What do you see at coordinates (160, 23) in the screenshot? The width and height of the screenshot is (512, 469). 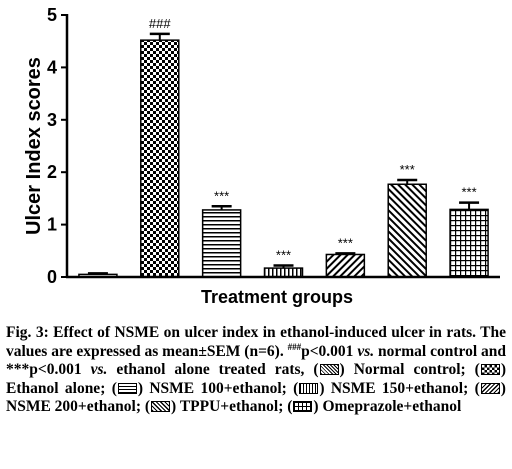 I see `significance-marker: ###` at bounding box center [160, 23].